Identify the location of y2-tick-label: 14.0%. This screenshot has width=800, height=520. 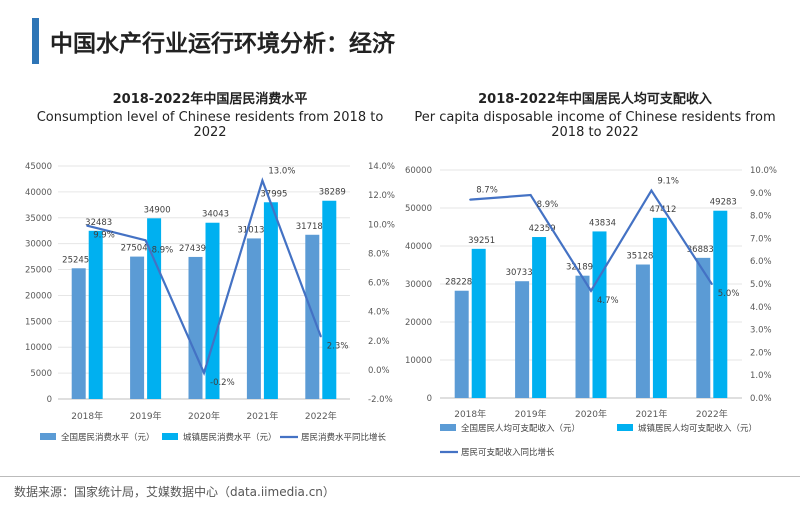
(381, 167).